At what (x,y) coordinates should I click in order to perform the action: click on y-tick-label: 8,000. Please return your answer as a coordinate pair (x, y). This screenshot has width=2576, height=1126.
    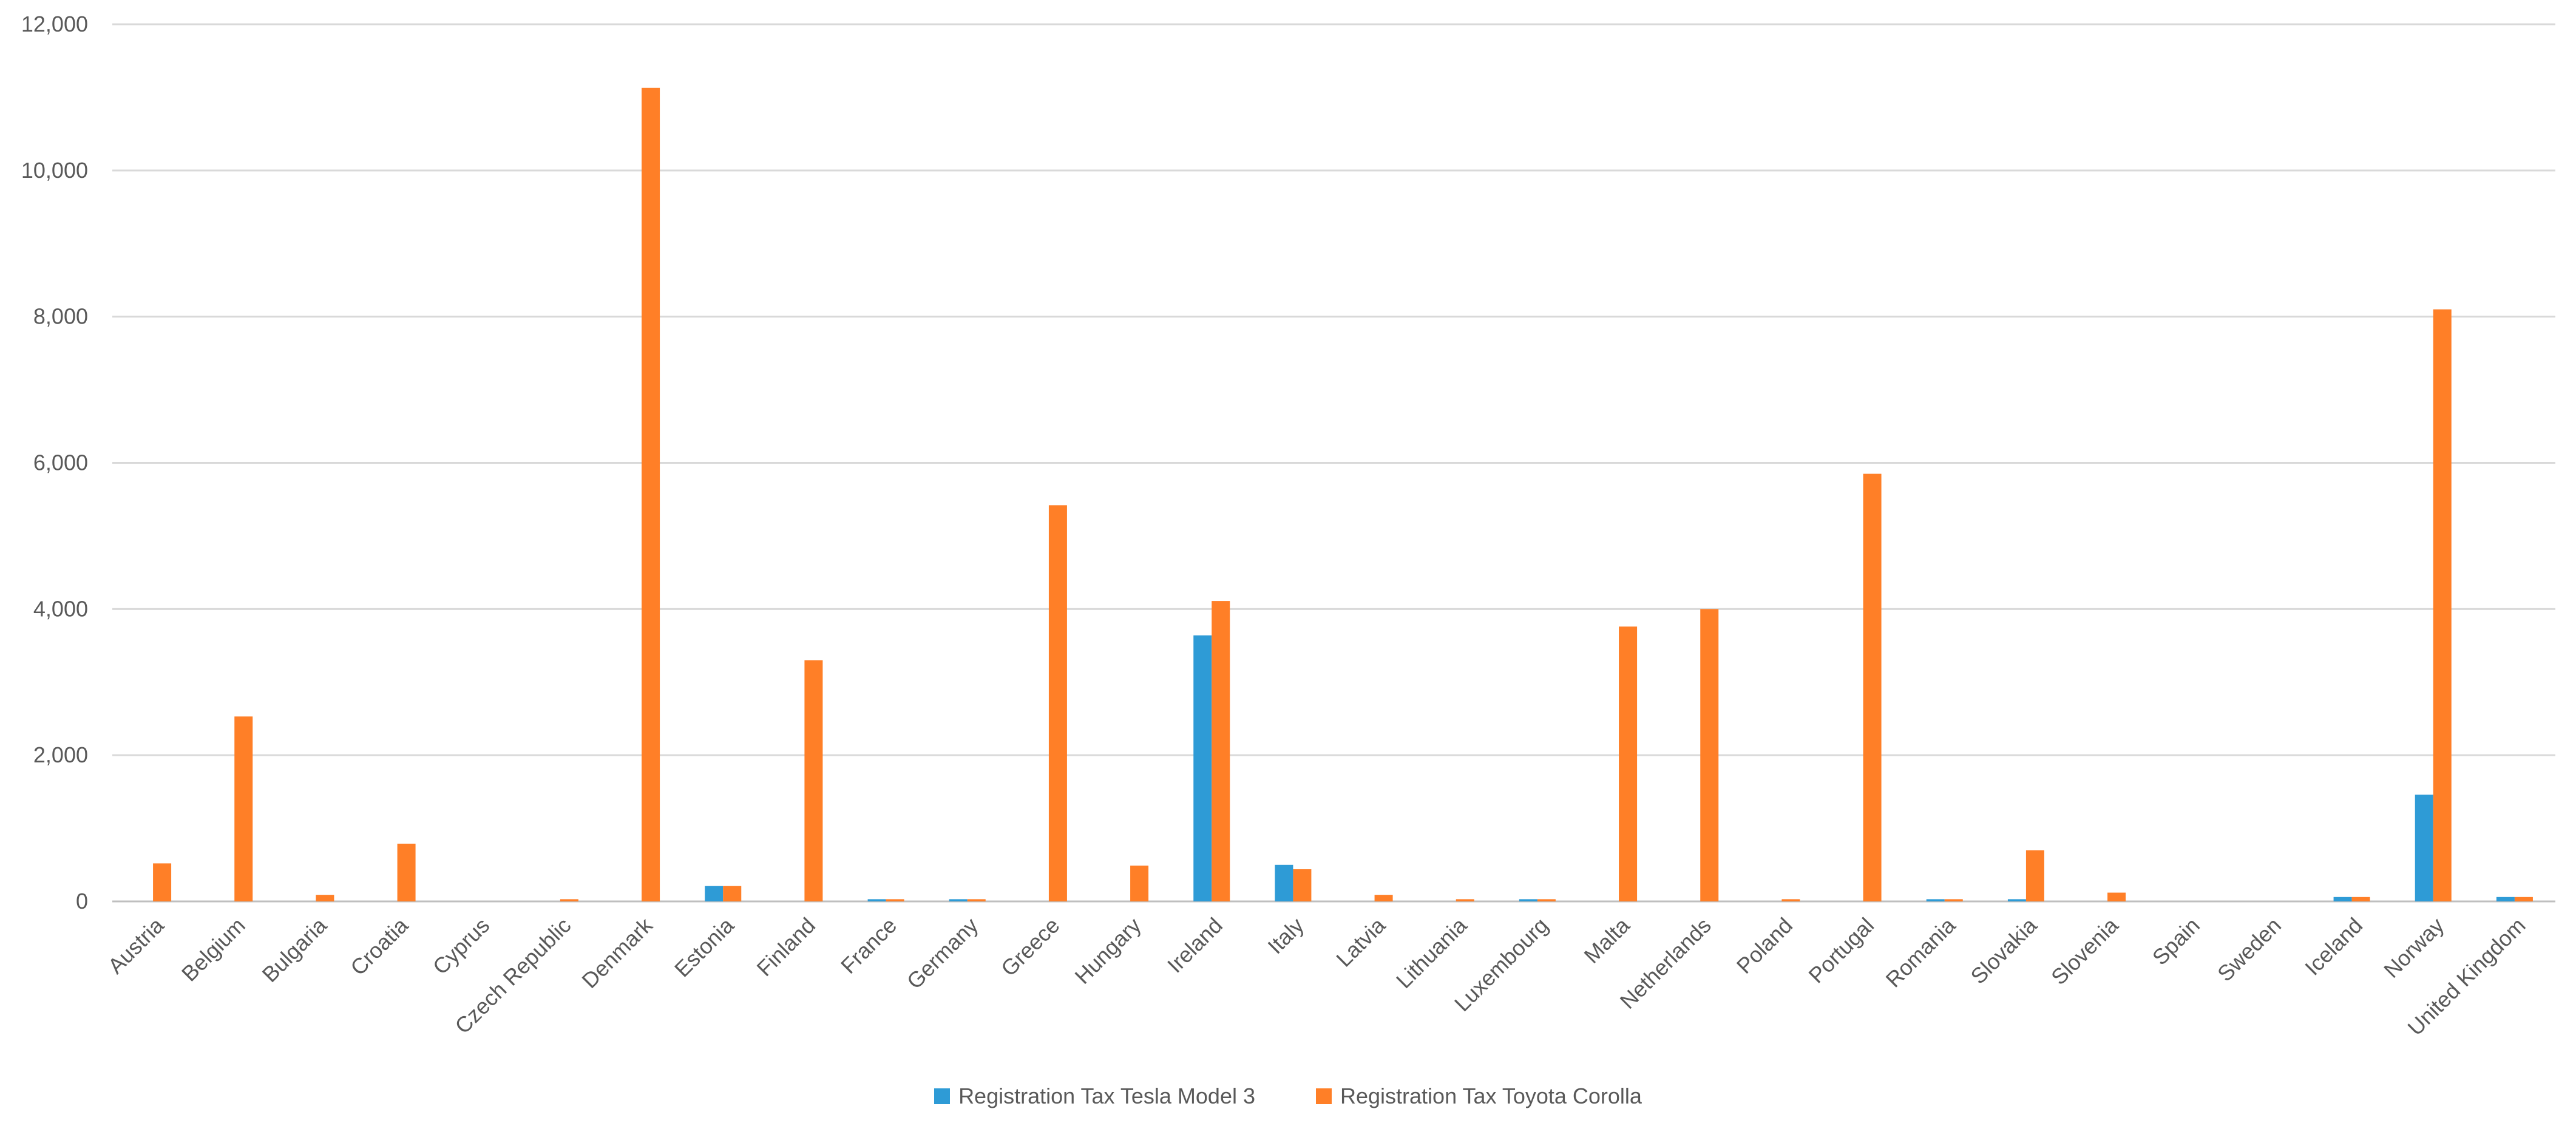
    Looking at the image, I should click on (60, 316).